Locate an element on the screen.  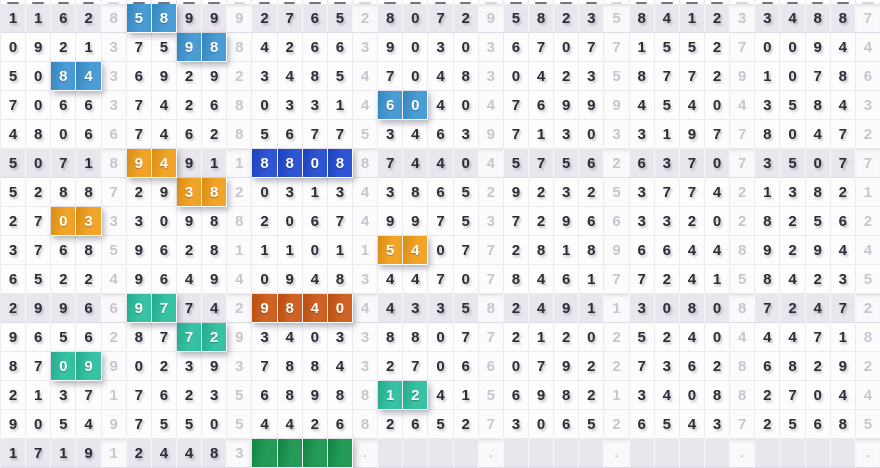
highlighted-cell-dark-orange: 8 is located at coordinates (290, 308).